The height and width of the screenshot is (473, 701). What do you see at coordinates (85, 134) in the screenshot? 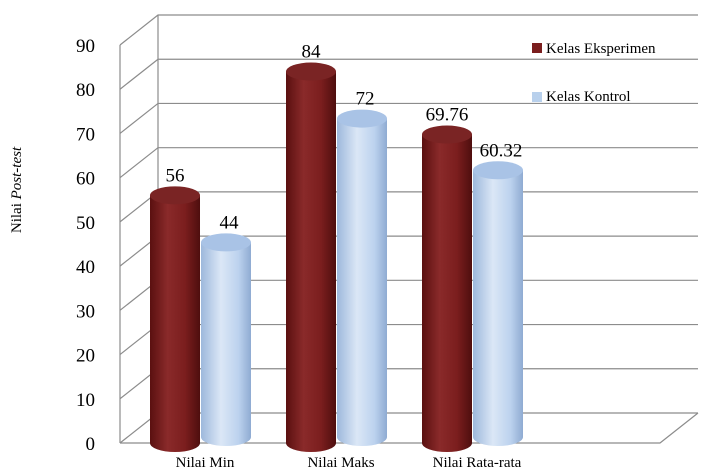
I see `y-tick-label: 70` at bounding box center [85, 134].